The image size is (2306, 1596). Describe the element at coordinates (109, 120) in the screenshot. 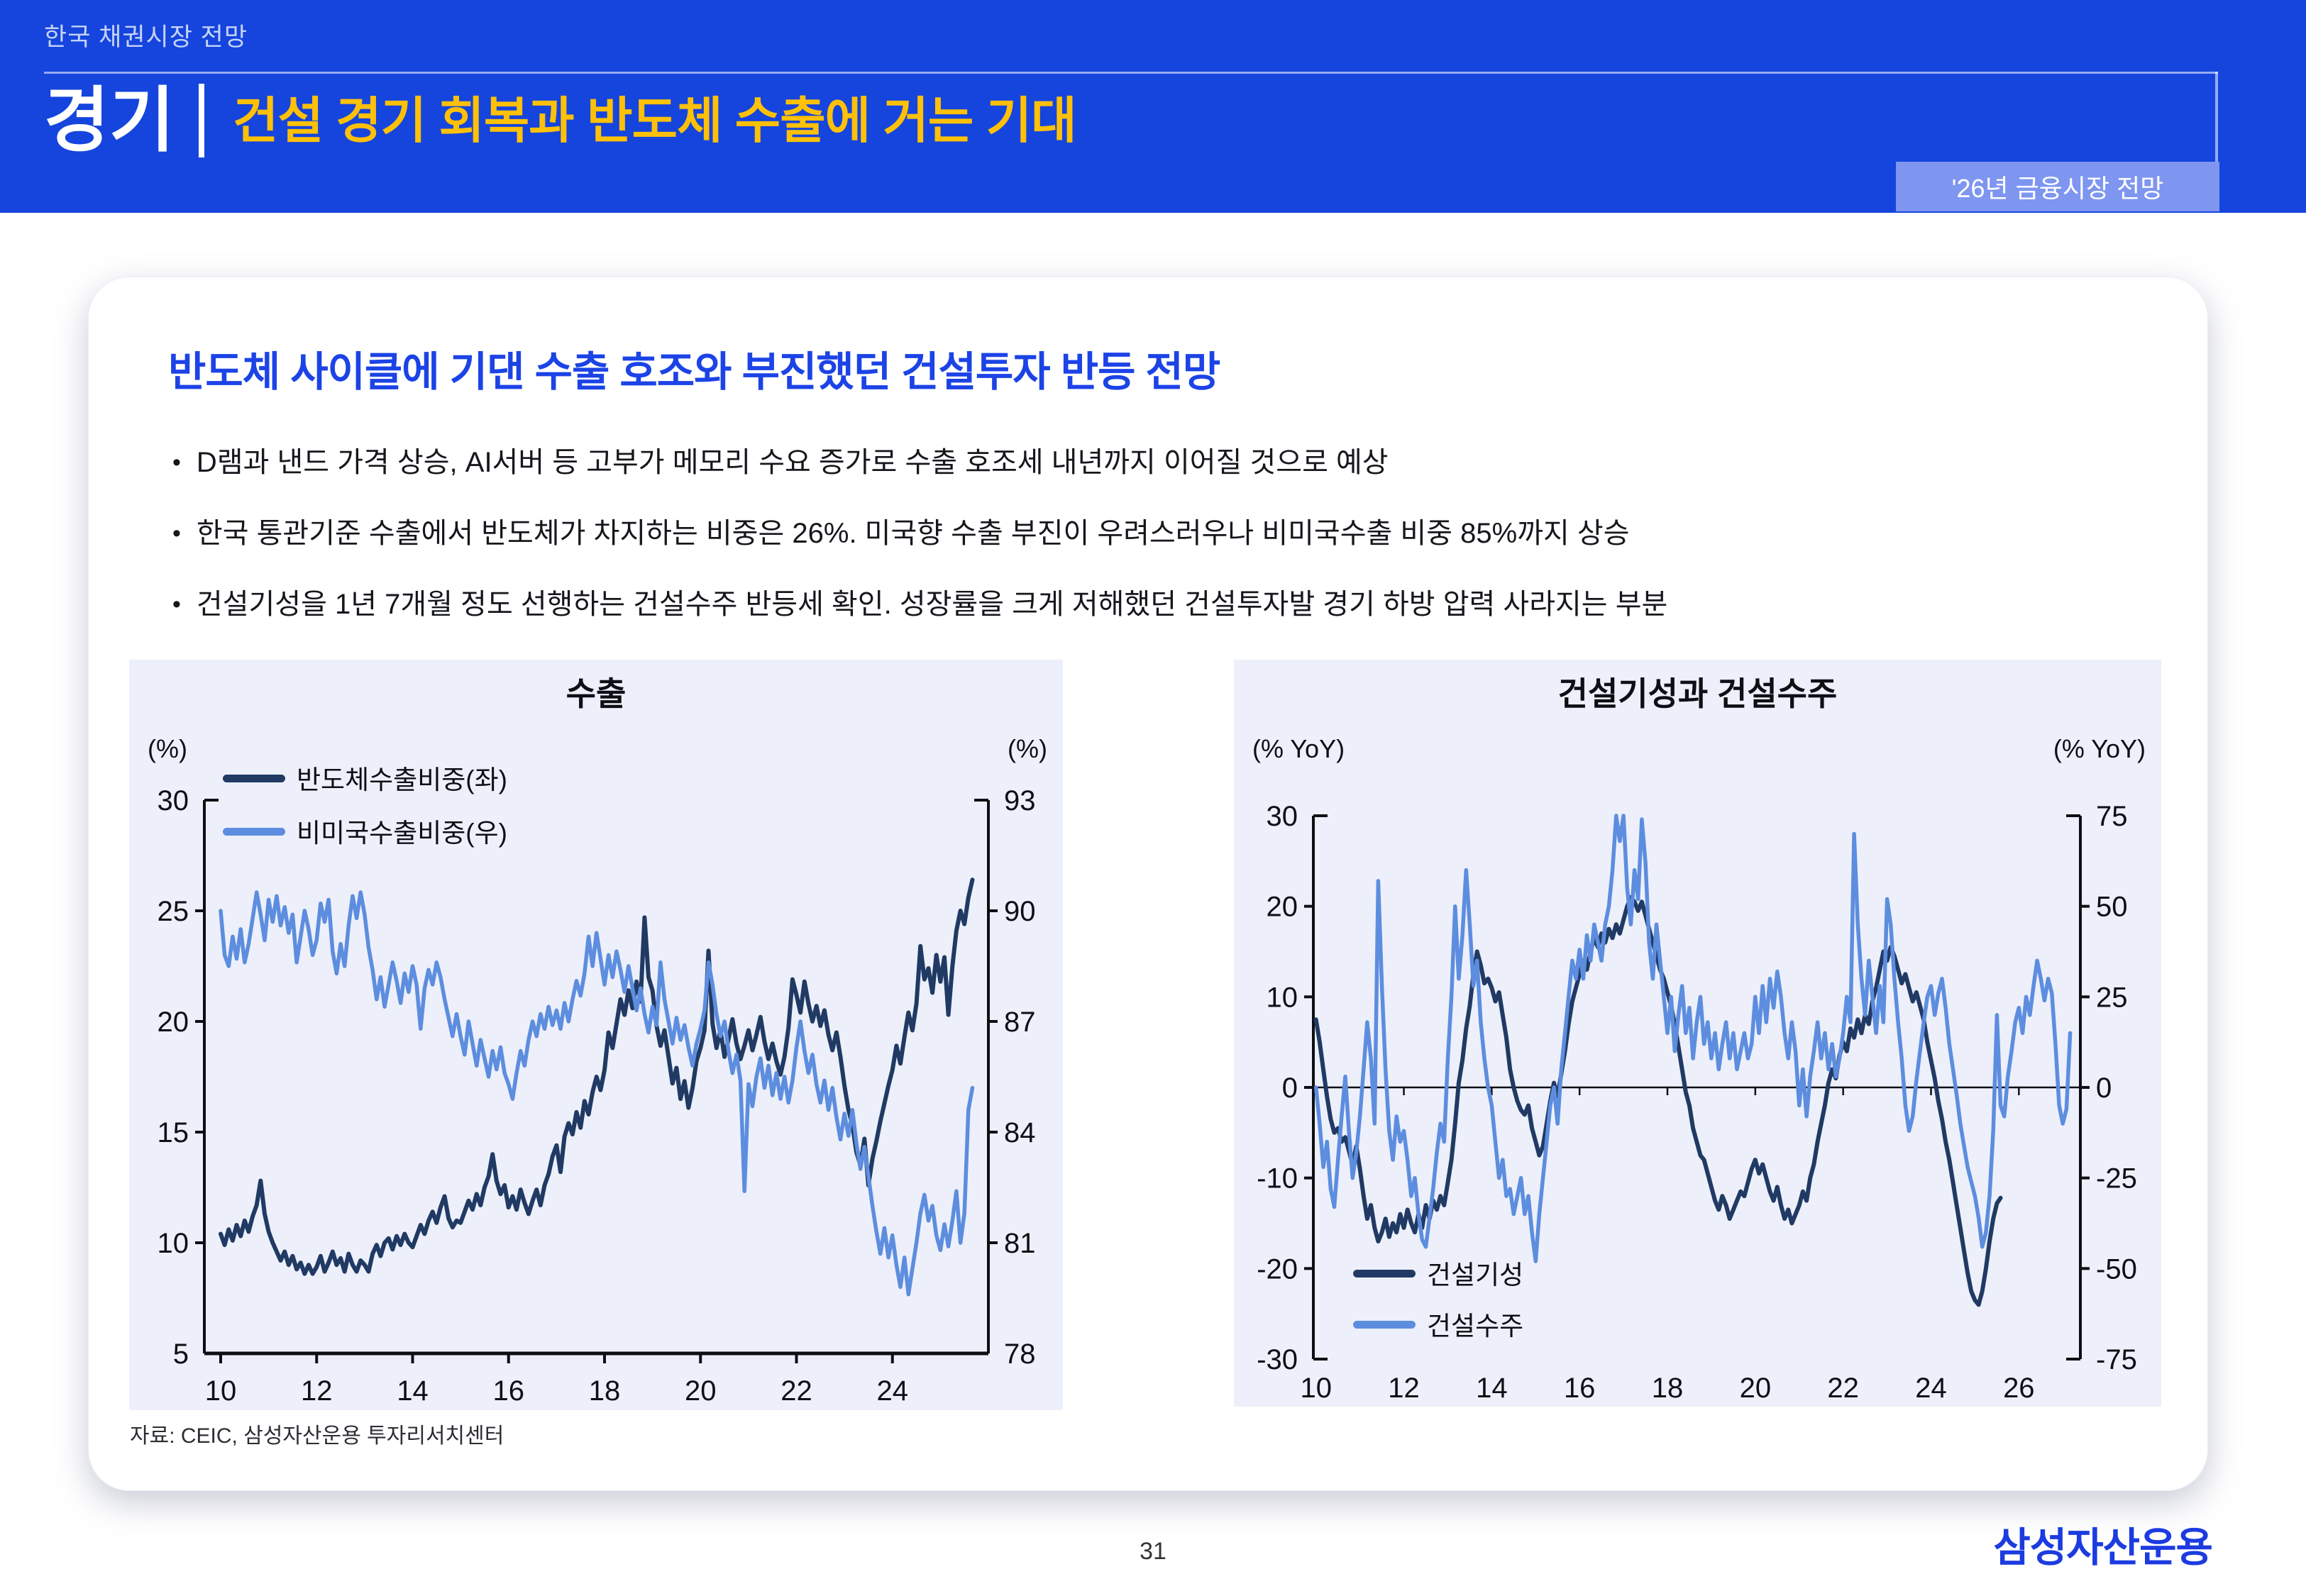

I see `section-label: 경기` at that location.